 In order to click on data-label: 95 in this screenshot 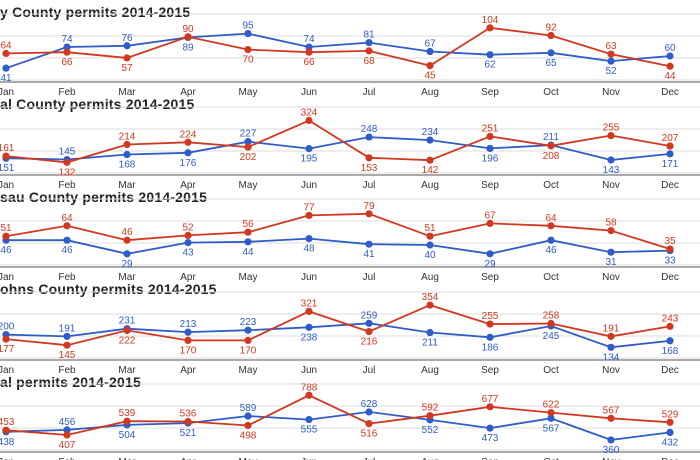, I will do `click(248, 26)`.